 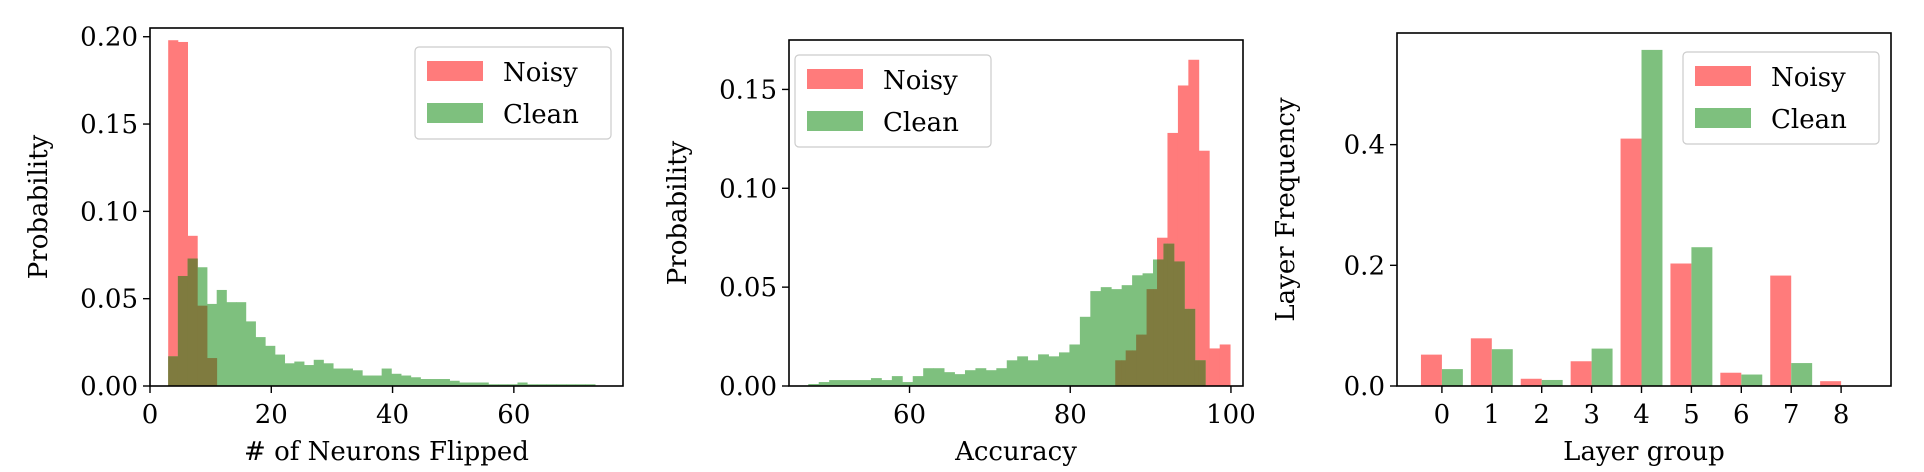 I want to click on legend-label-noisy: Noisy, so click(x=920, y=81).